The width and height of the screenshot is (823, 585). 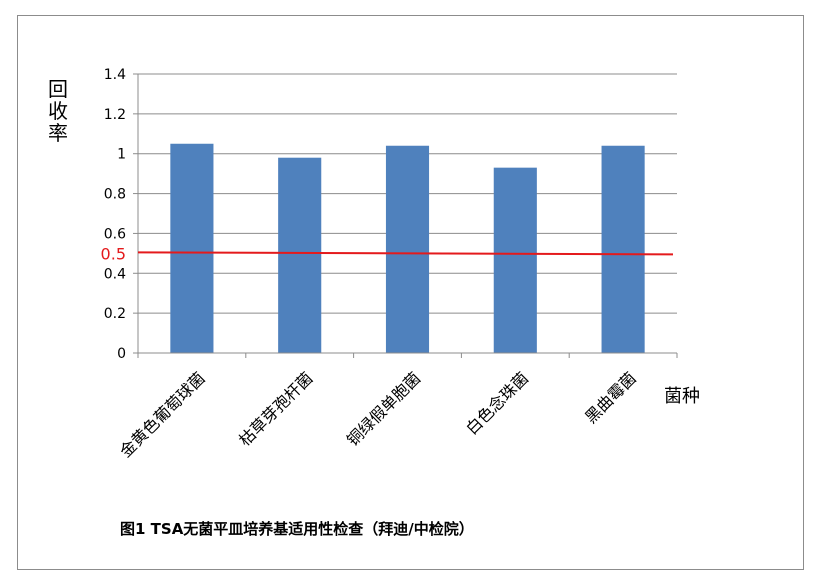 I want to click on y-tick-labels: 0 0.2 0.4 0.6 0.8 1 1.2 1.4, so click(x=115, y=214).